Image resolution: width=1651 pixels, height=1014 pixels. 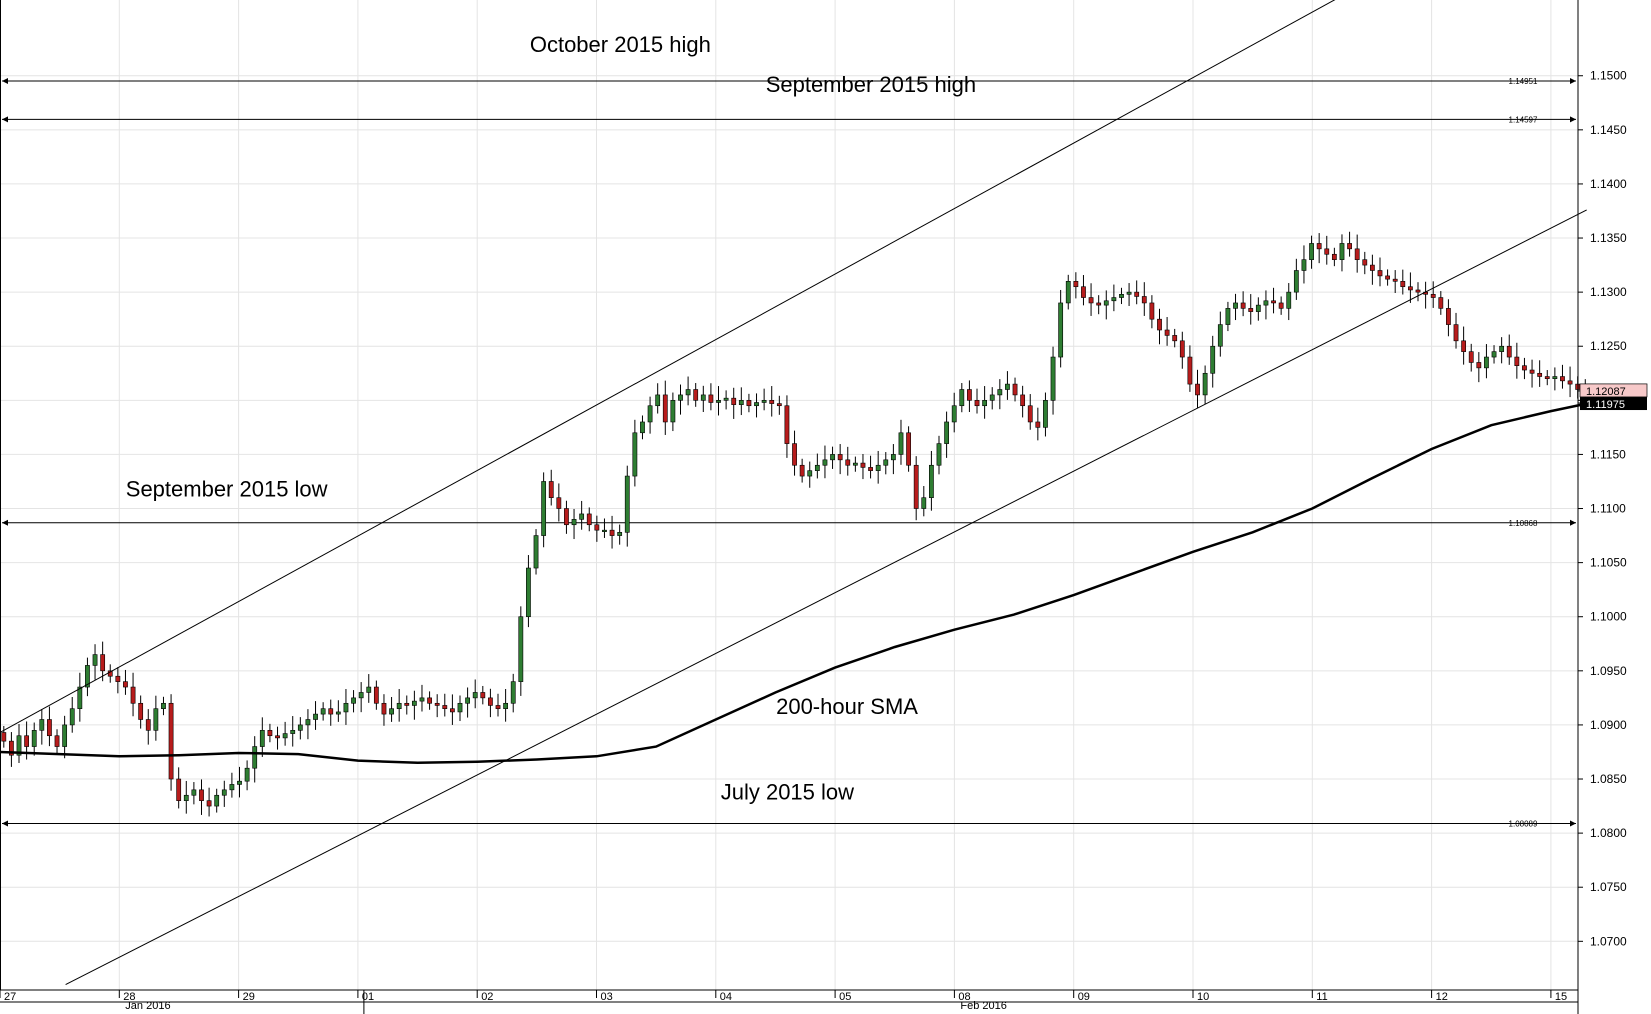 What do you see at coordinates (1321, 997) in the screenshot?
I see `x-tick-label: 11` at bounding box center [1321, 997].